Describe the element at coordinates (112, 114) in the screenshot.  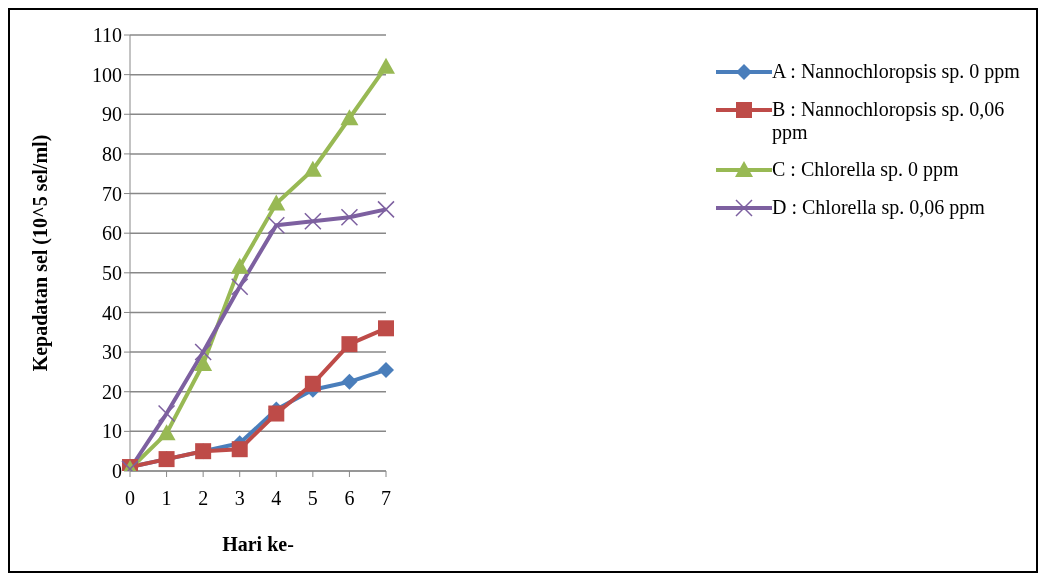
I see `y-tick-label: 90` at that location.